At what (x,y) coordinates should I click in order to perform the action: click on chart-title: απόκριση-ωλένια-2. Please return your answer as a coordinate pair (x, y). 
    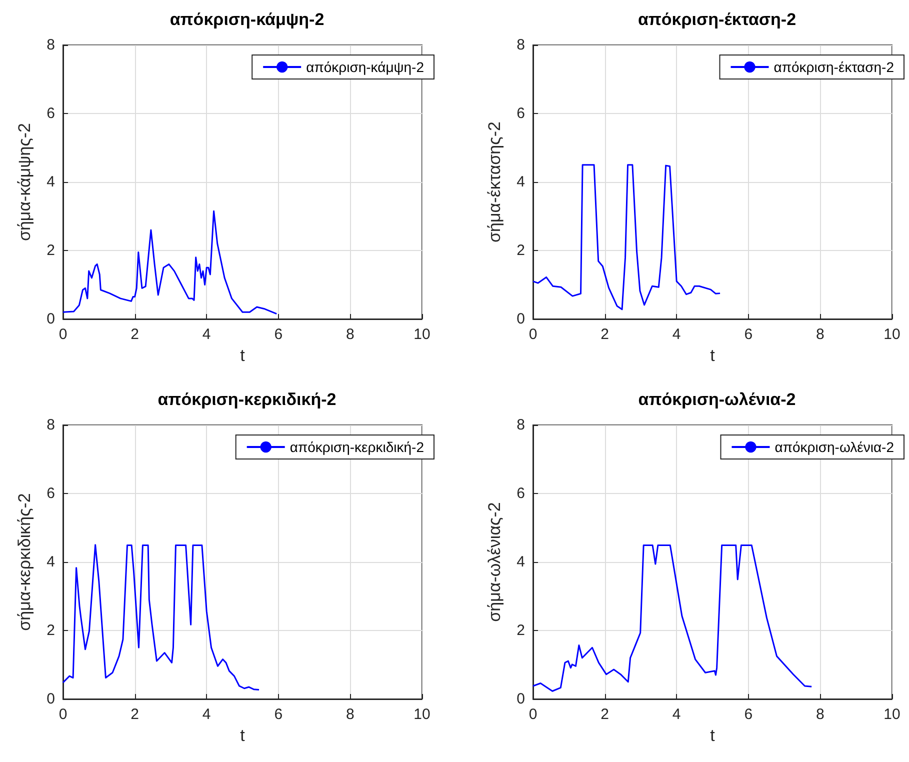
    Looking at the image, I should click on (717, 399).